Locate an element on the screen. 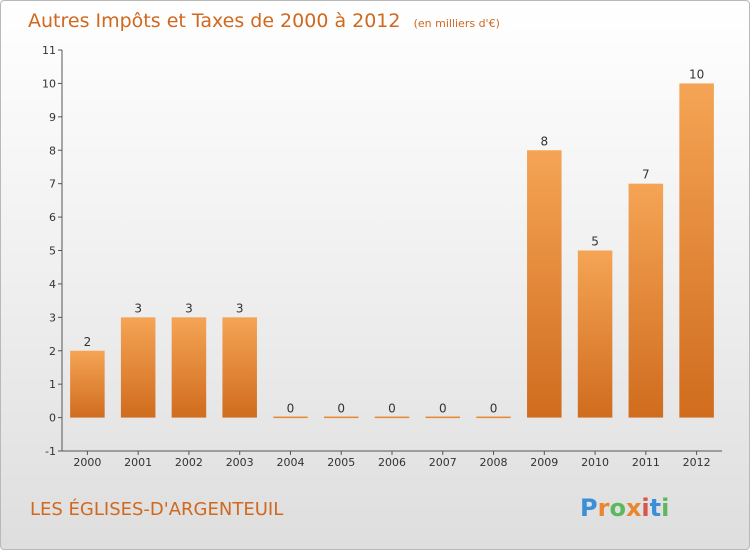  y-tick-label: 9 is located at coordinates (52, 117).